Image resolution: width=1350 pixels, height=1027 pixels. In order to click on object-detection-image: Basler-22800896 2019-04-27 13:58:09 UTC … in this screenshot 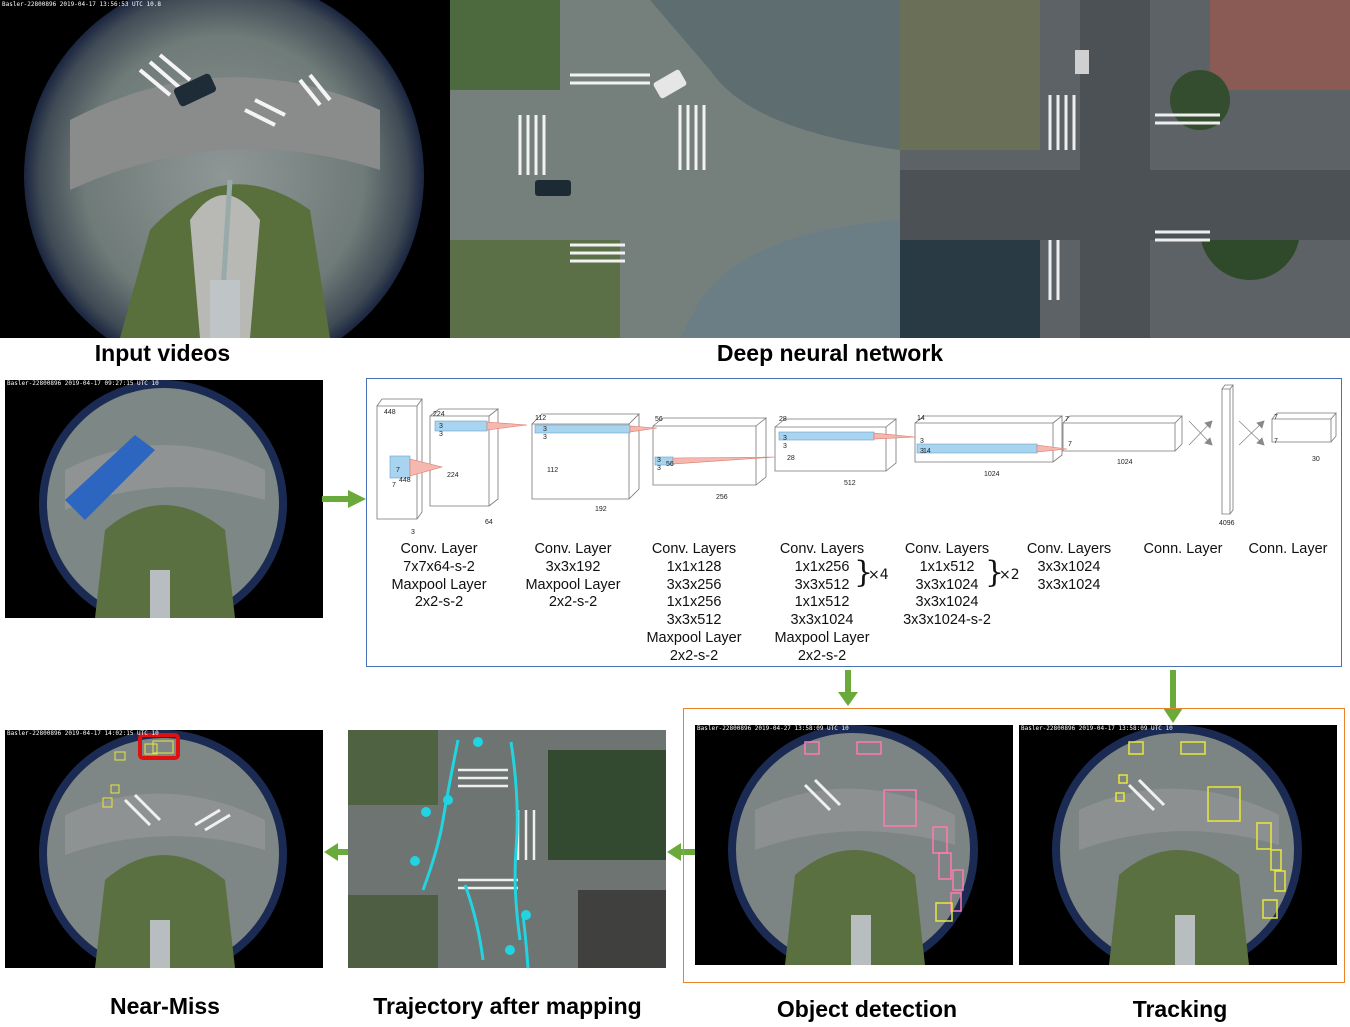, I will do `click(854, 845)`.